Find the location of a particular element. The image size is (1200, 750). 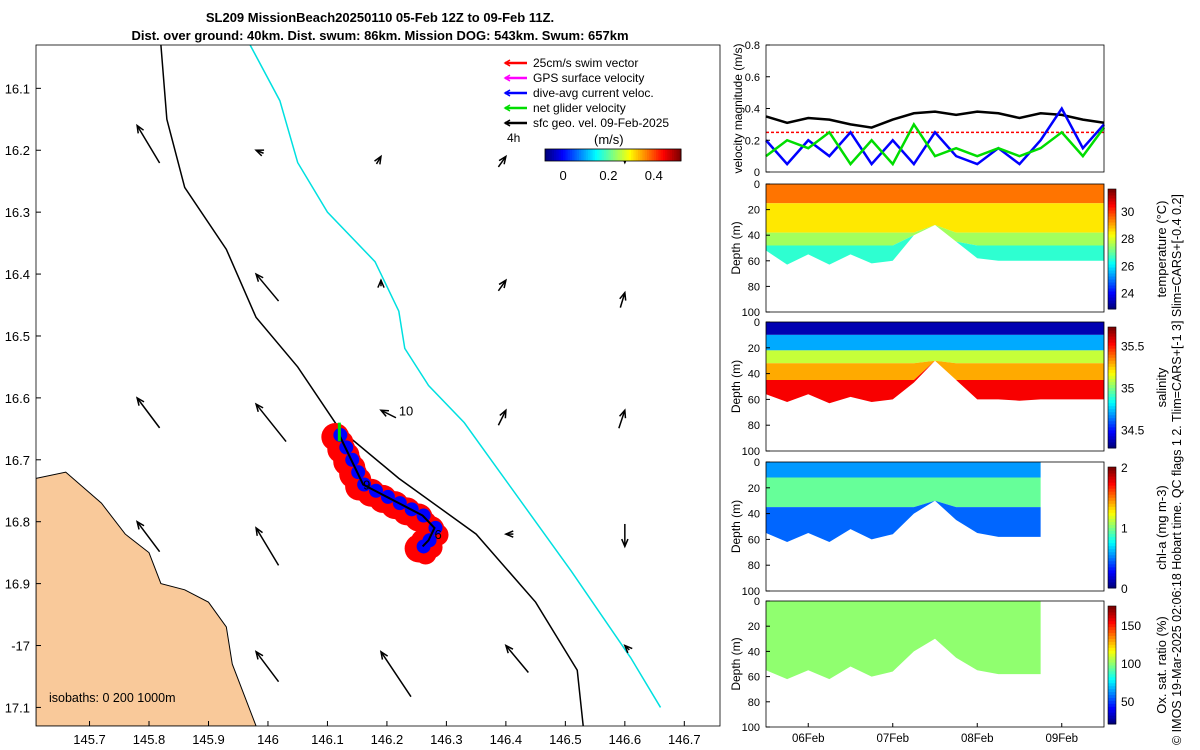

colorbar-unit: (m/s) is located at coordinates (609, 139).